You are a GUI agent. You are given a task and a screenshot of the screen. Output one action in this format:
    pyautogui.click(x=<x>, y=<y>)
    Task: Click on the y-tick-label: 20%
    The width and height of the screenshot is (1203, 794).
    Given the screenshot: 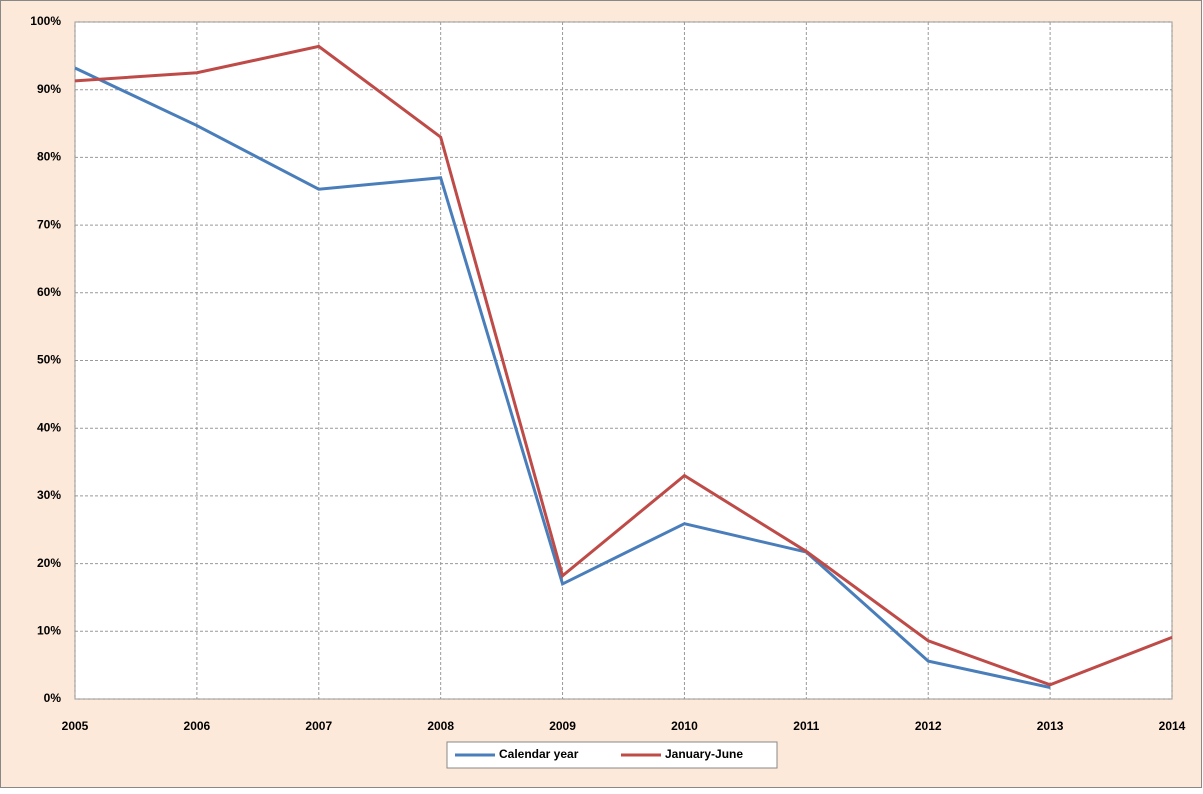 What is the action you would take?
    pyautogui.click(x=49, y=563)
    